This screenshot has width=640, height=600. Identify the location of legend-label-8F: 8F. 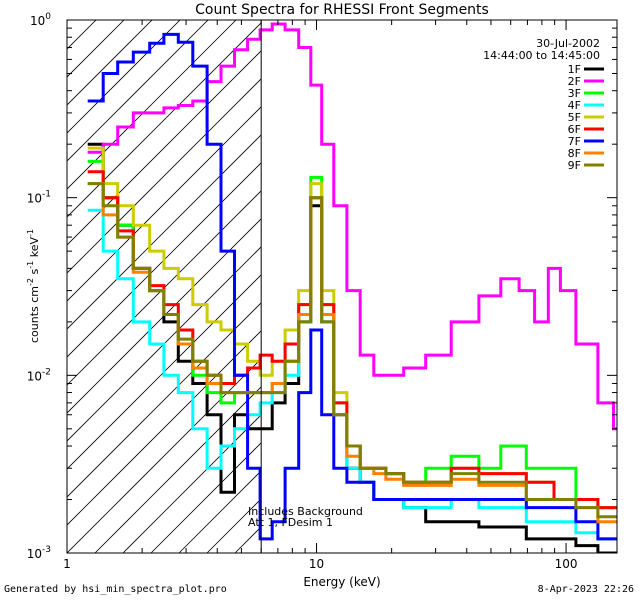
(574, 153).